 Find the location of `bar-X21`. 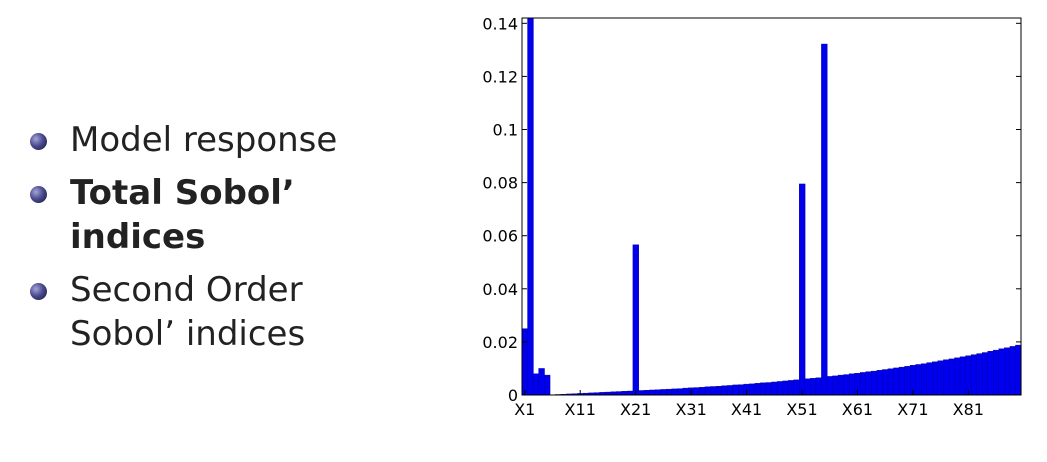

bar-X21 is located at coordinates (635, 320).